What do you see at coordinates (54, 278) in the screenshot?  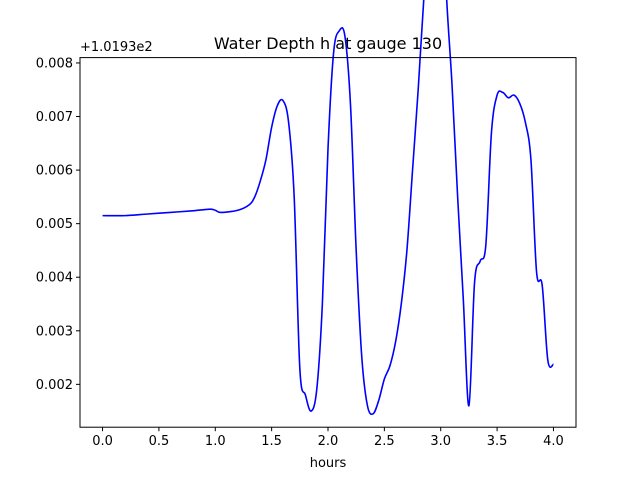 I see `y-tick-label: 0.004` at bounding box center [54, 278].